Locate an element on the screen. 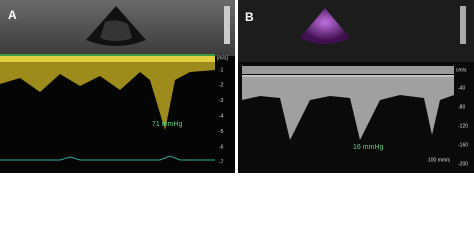 This screenshot has width=474, height=240. upper-band is located at coordinates (348, 70).